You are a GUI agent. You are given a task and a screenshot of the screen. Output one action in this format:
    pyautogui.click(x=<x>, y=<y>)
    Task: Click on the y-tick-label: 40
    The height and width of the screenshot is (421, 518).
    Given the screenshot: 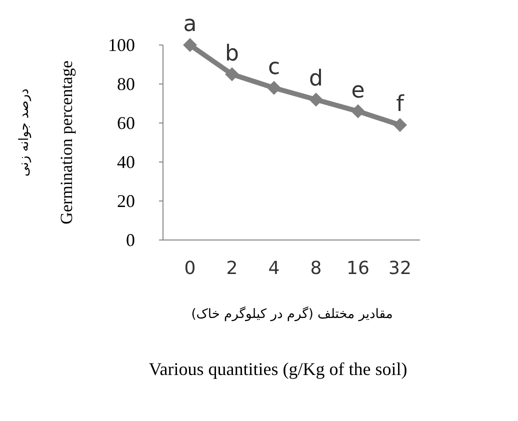 What is the action you would take?
    pyautogui.click(x=126, y=162)
    